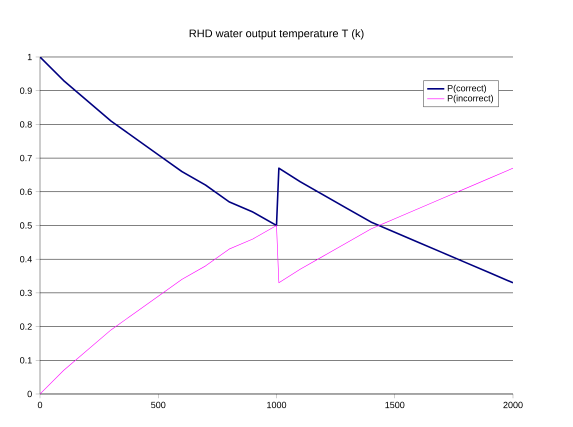 The height and width of the screenshot is (427, 573). I want to click on y-tick-label: 0.4, so click(26, 259).